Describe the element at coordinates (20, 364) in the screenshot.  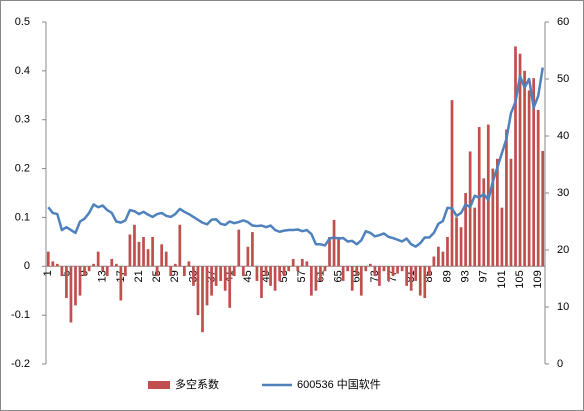
I see `y-tick-label: -0.2` at that location.